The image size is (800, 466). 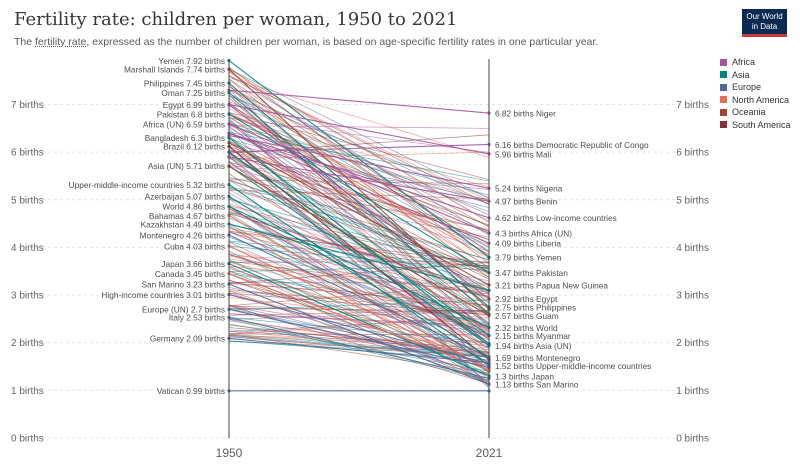 What do you see at coordinates (190, 274) in the screenshot?
I see `label-1950-canada: Canada 3.45 births` at bounding box center [190, 274].